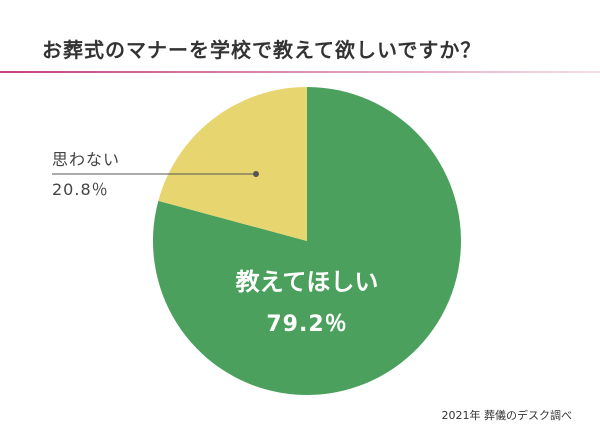 Image resolution: width=600 pixels, height=429 pixels. I want to click on slice-value-1: 20.8％, so click(80, 189).